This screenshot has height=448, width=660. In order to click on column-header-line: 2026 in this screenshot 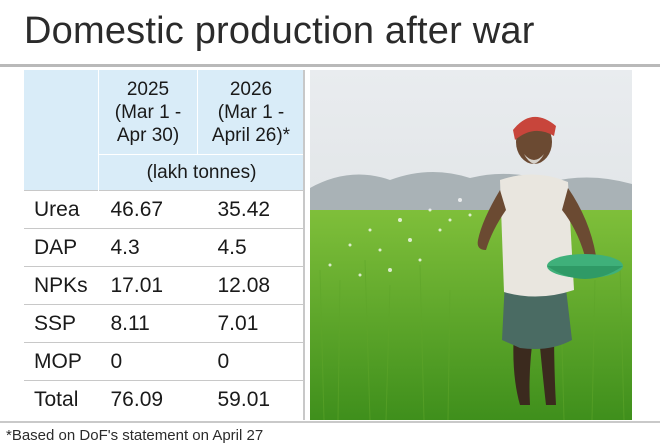, I will do `click(251, 89)`.